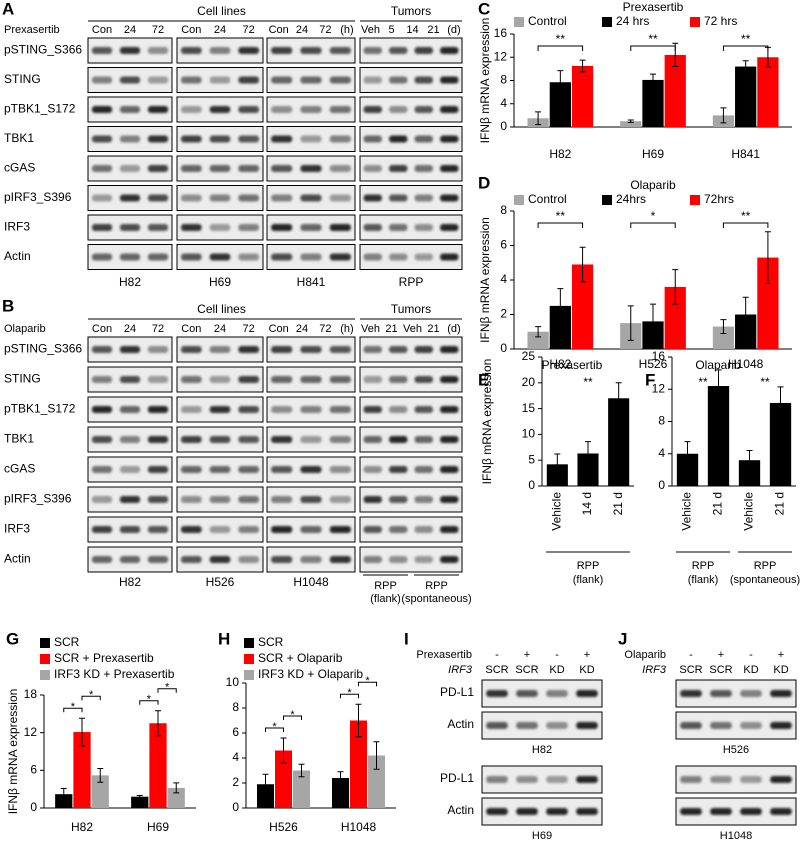  I want to click on y-tick-label: 16, so click(659, 356).